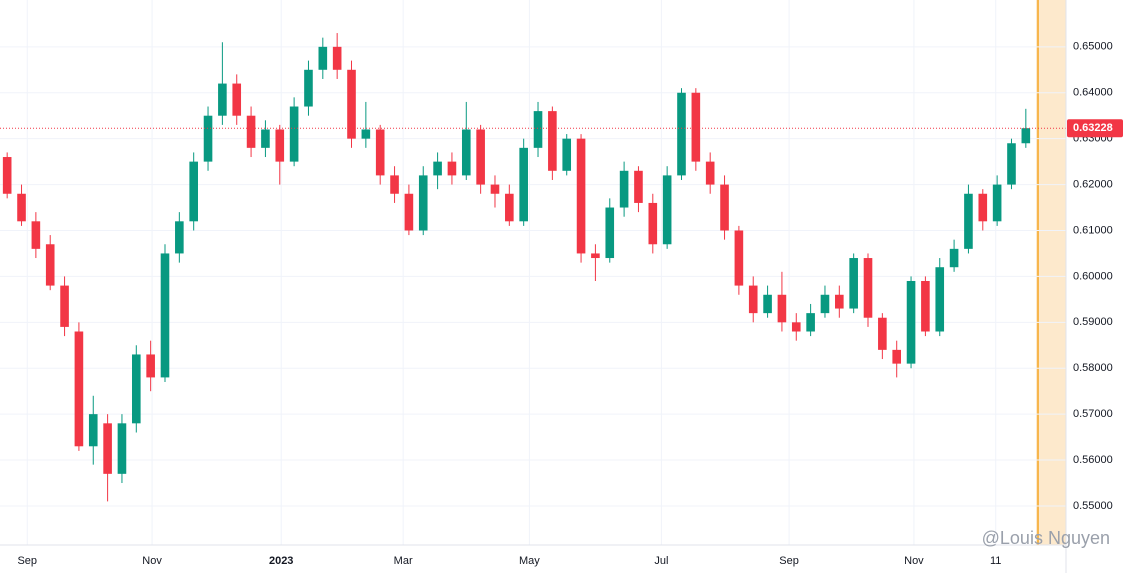  What do you see at coordinates (1093, 506) in the screenshot?
I see `y-tick-label: 0.55000` at bounding box center [1093, 506].